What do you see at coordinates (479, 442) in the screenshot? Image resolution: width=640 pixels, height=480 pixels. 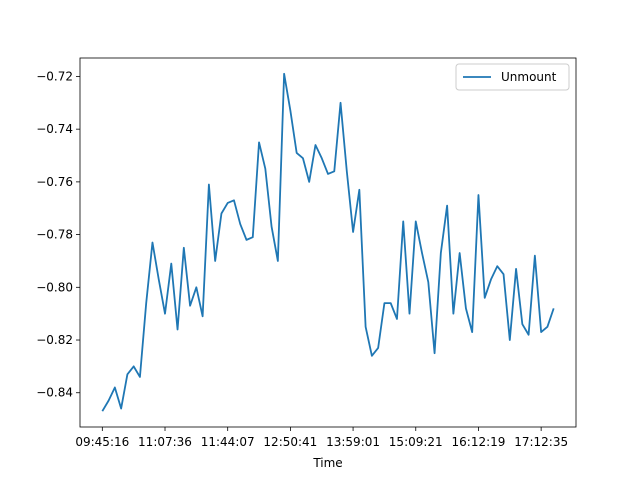 I see `x-tick-label: 16:12:19` at bounding box center [479, 442].